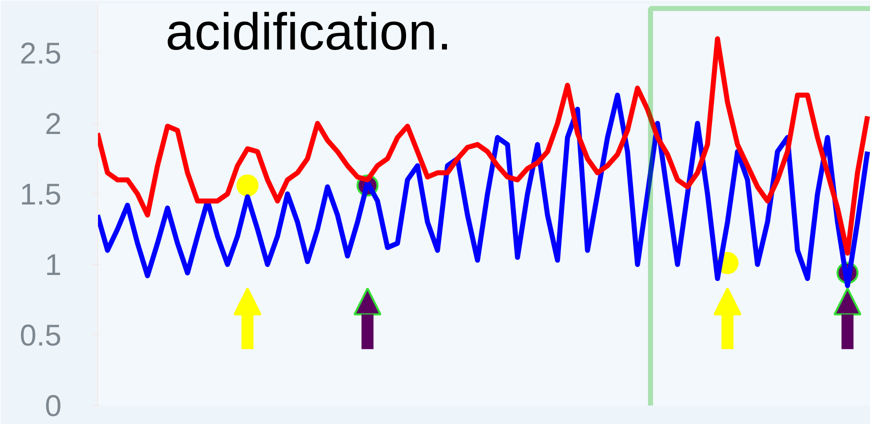 This screenshot has height=424, width=870. I want to click on y-tick-label: 0, so click(53, 406).